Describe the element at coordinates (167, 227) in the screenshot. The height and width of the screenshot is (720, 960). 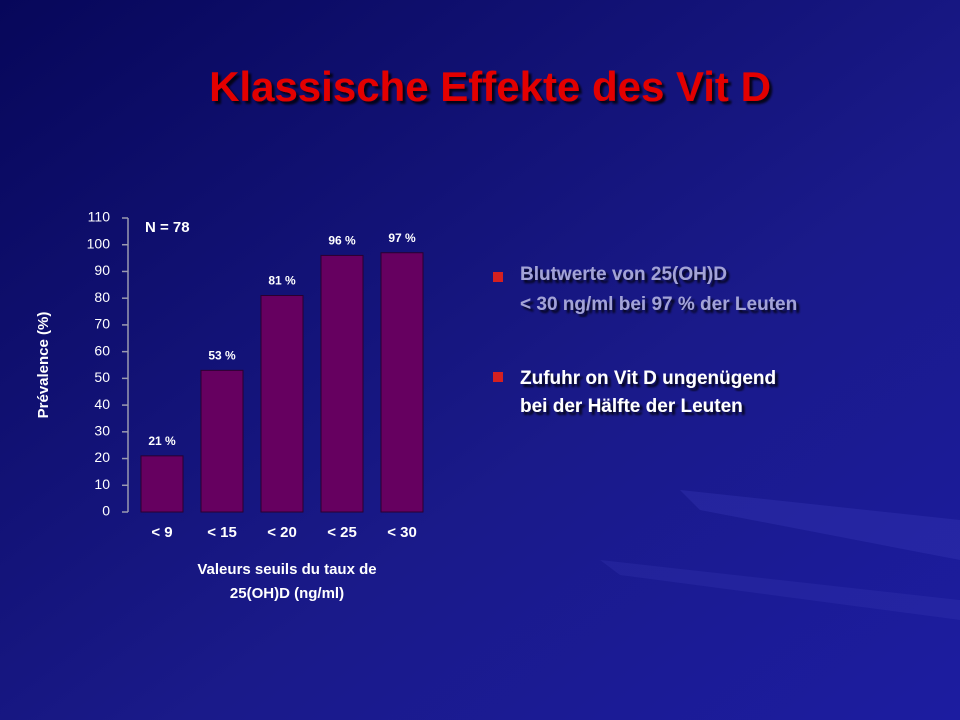
I see `annotation: N = 78` at that location.